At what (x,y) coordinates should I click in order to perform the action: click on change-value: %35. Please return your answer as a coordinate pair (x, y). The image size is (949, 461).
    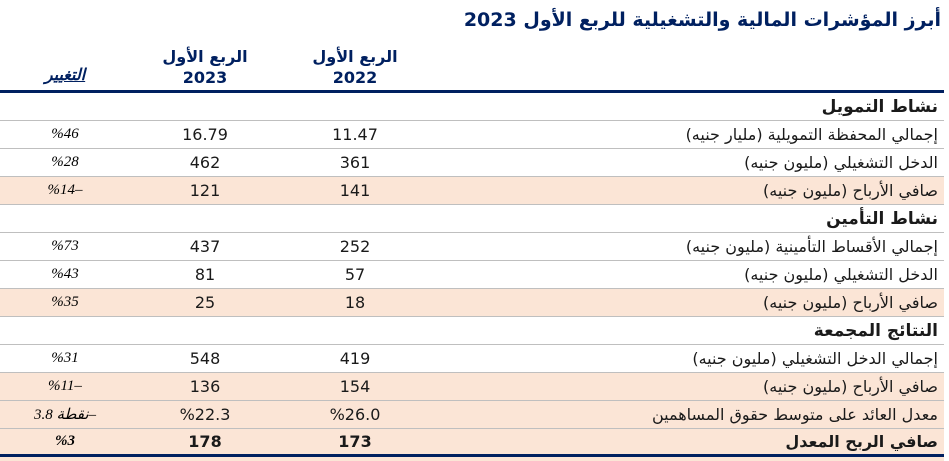
    Looking at the image, I should click on (65, 302).